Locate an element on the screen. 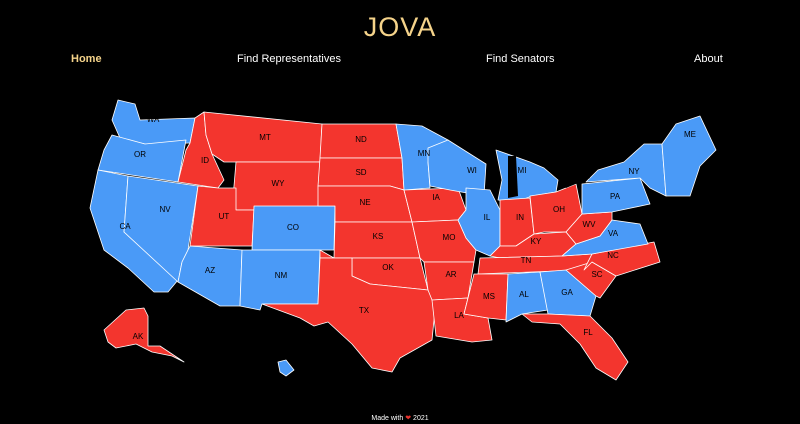 This screenshot has width=800, height=424. label-in: IN is located at coordinates (520, 217).